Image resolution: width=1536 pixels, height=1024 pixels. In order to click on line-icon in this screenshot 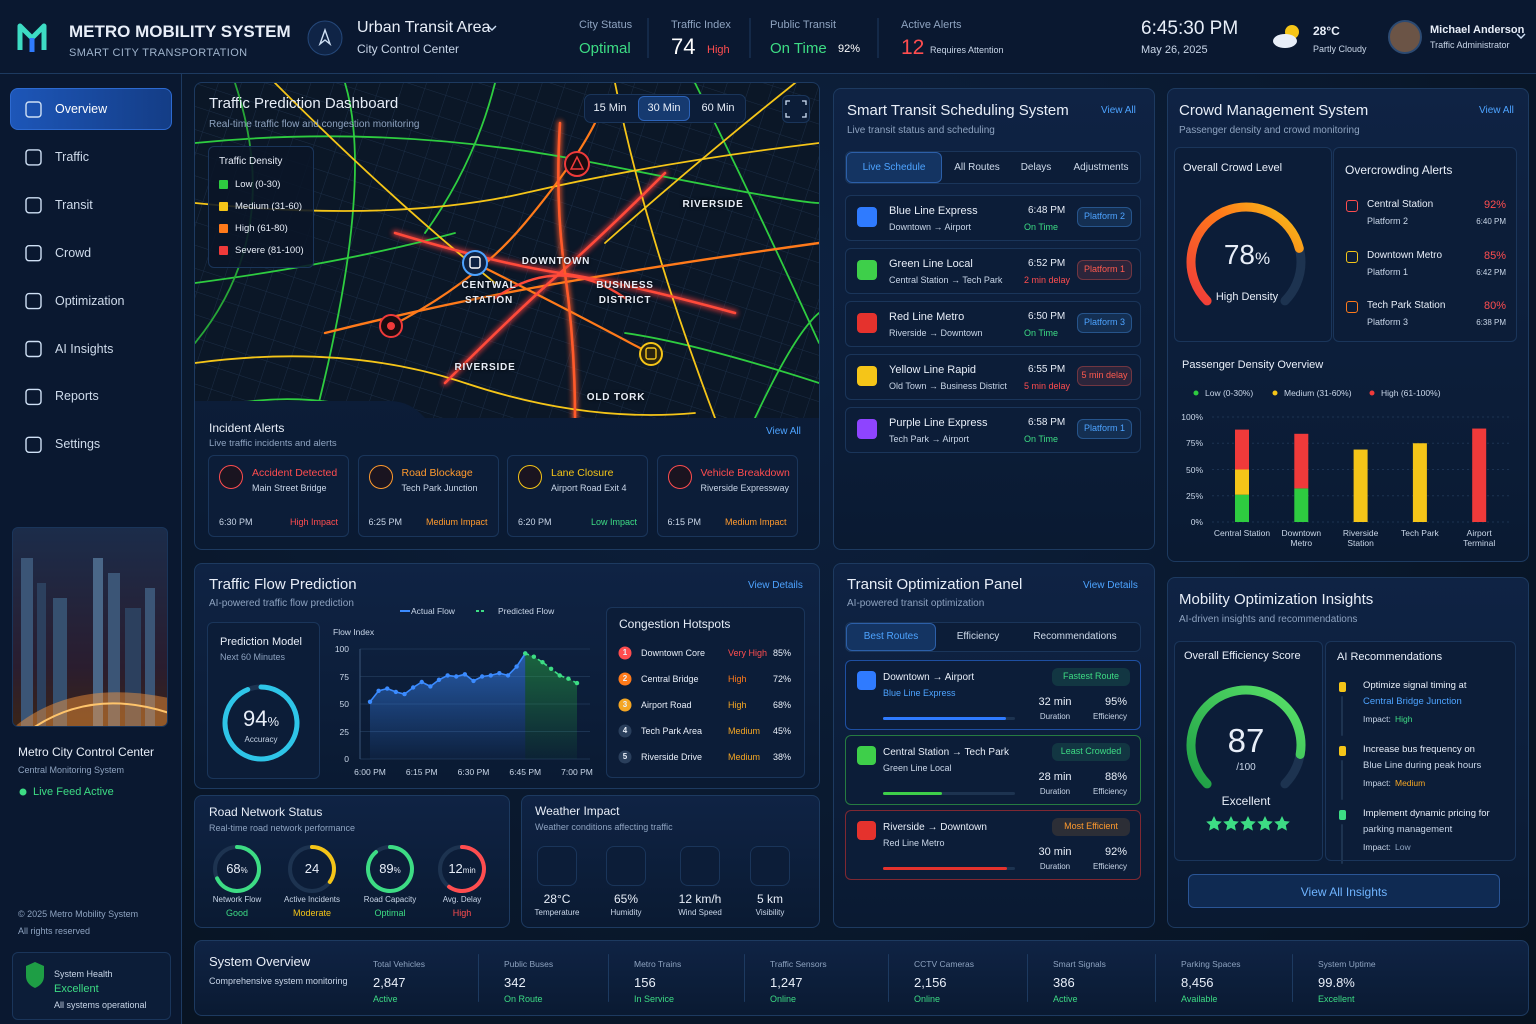, I will do `click(867, 270)`.